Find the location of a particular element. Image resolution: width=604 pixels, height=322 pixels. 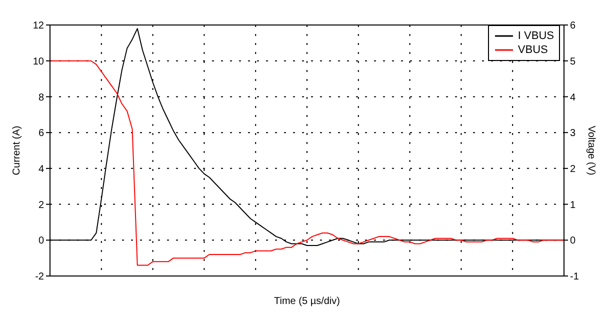

y2-axis-title: Voltage (V) is located at coordinates (590, 151).